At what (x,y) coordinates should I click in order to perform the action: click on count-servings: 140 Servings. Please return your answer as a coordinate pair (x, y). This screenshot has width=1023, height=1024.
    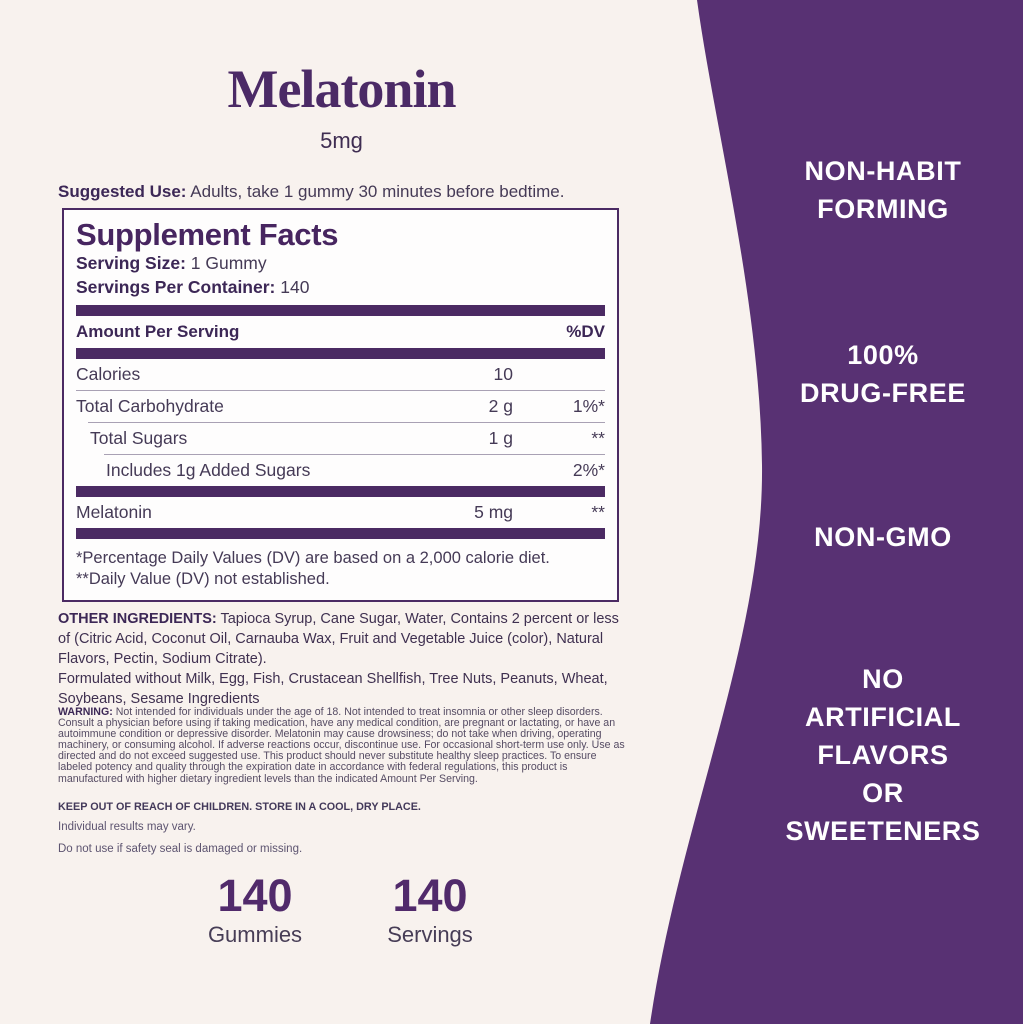
    Looking at the image, I should click on (430, 910).